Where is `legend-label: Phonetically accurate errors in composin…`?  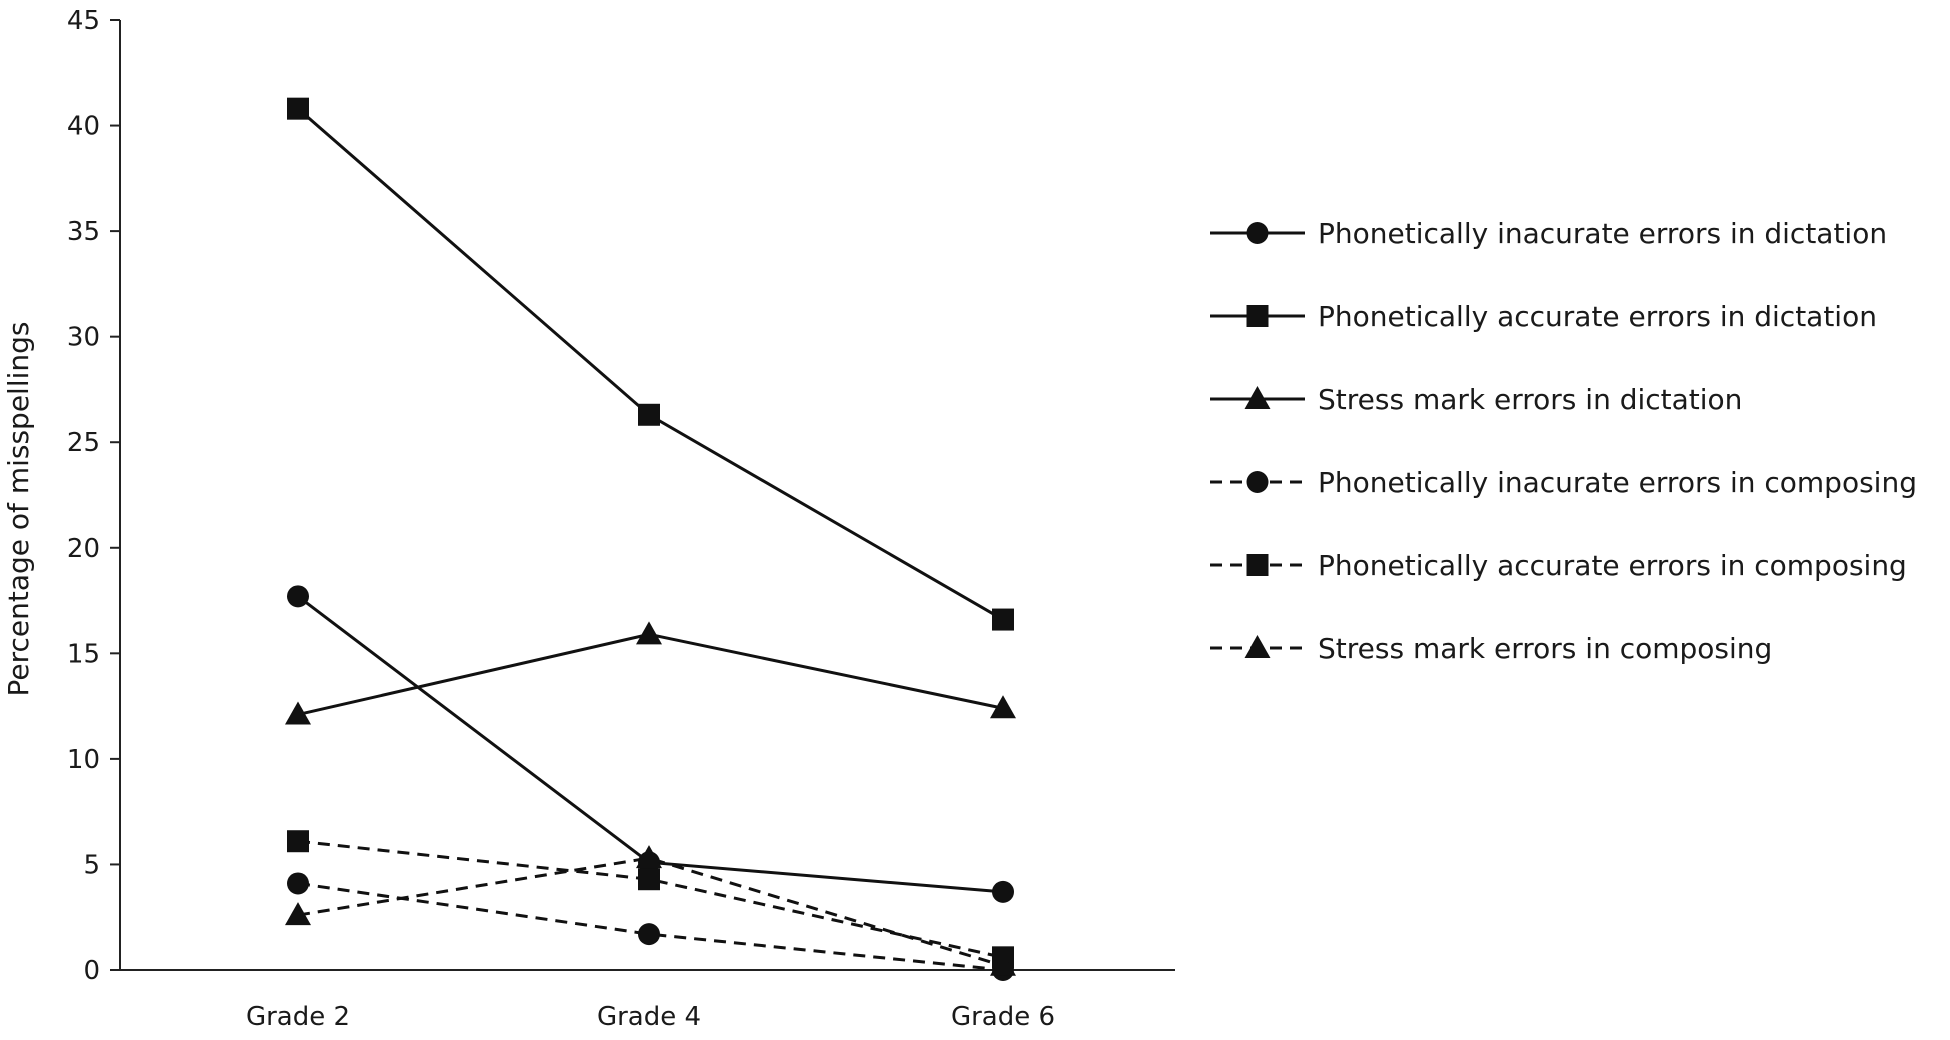 legend-label: Phonetically accurate errors in composin… is located at coordinates (1612, 565).